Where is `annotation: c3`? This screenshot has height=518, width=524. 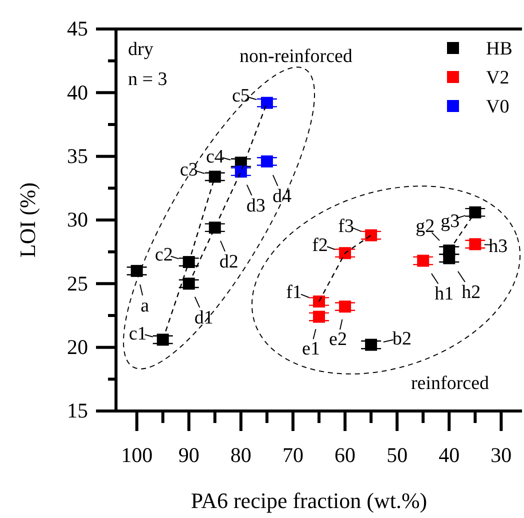
annotation: c3 is located at coordinates (189, 169).